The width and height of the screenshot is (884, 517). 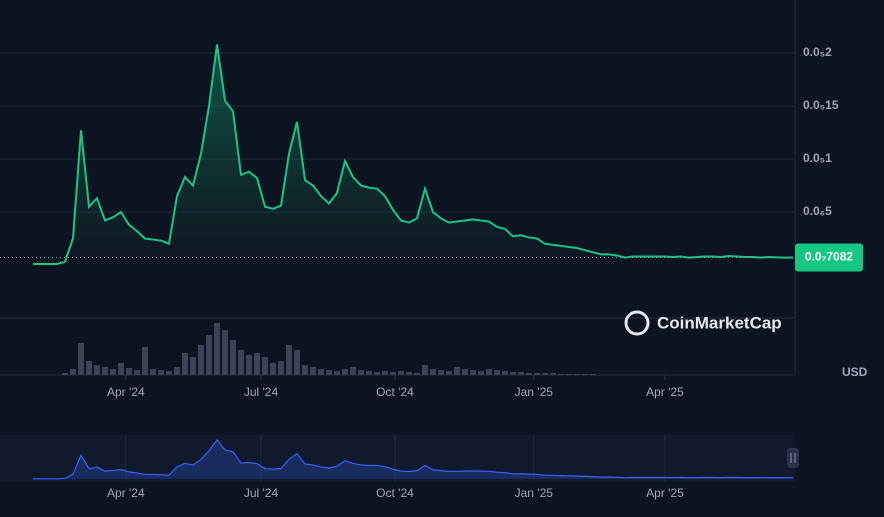 I want to click on navigator-tick-label: Jul '24, so click(x=261, y=493).